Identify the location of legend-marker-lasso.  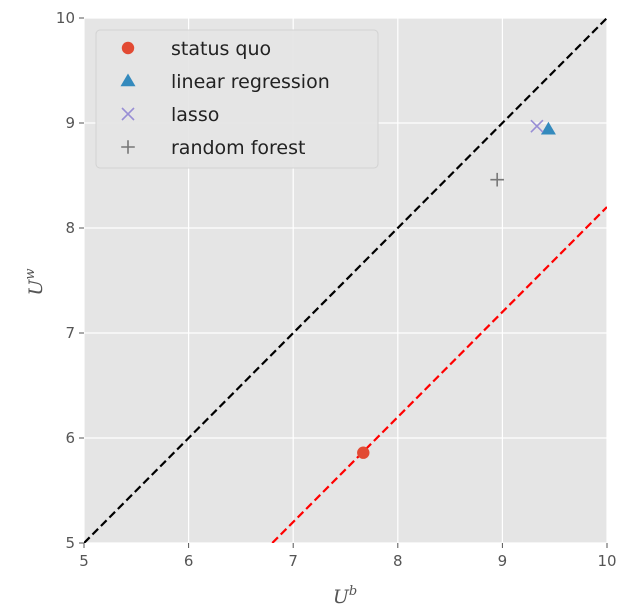
(128, 114).